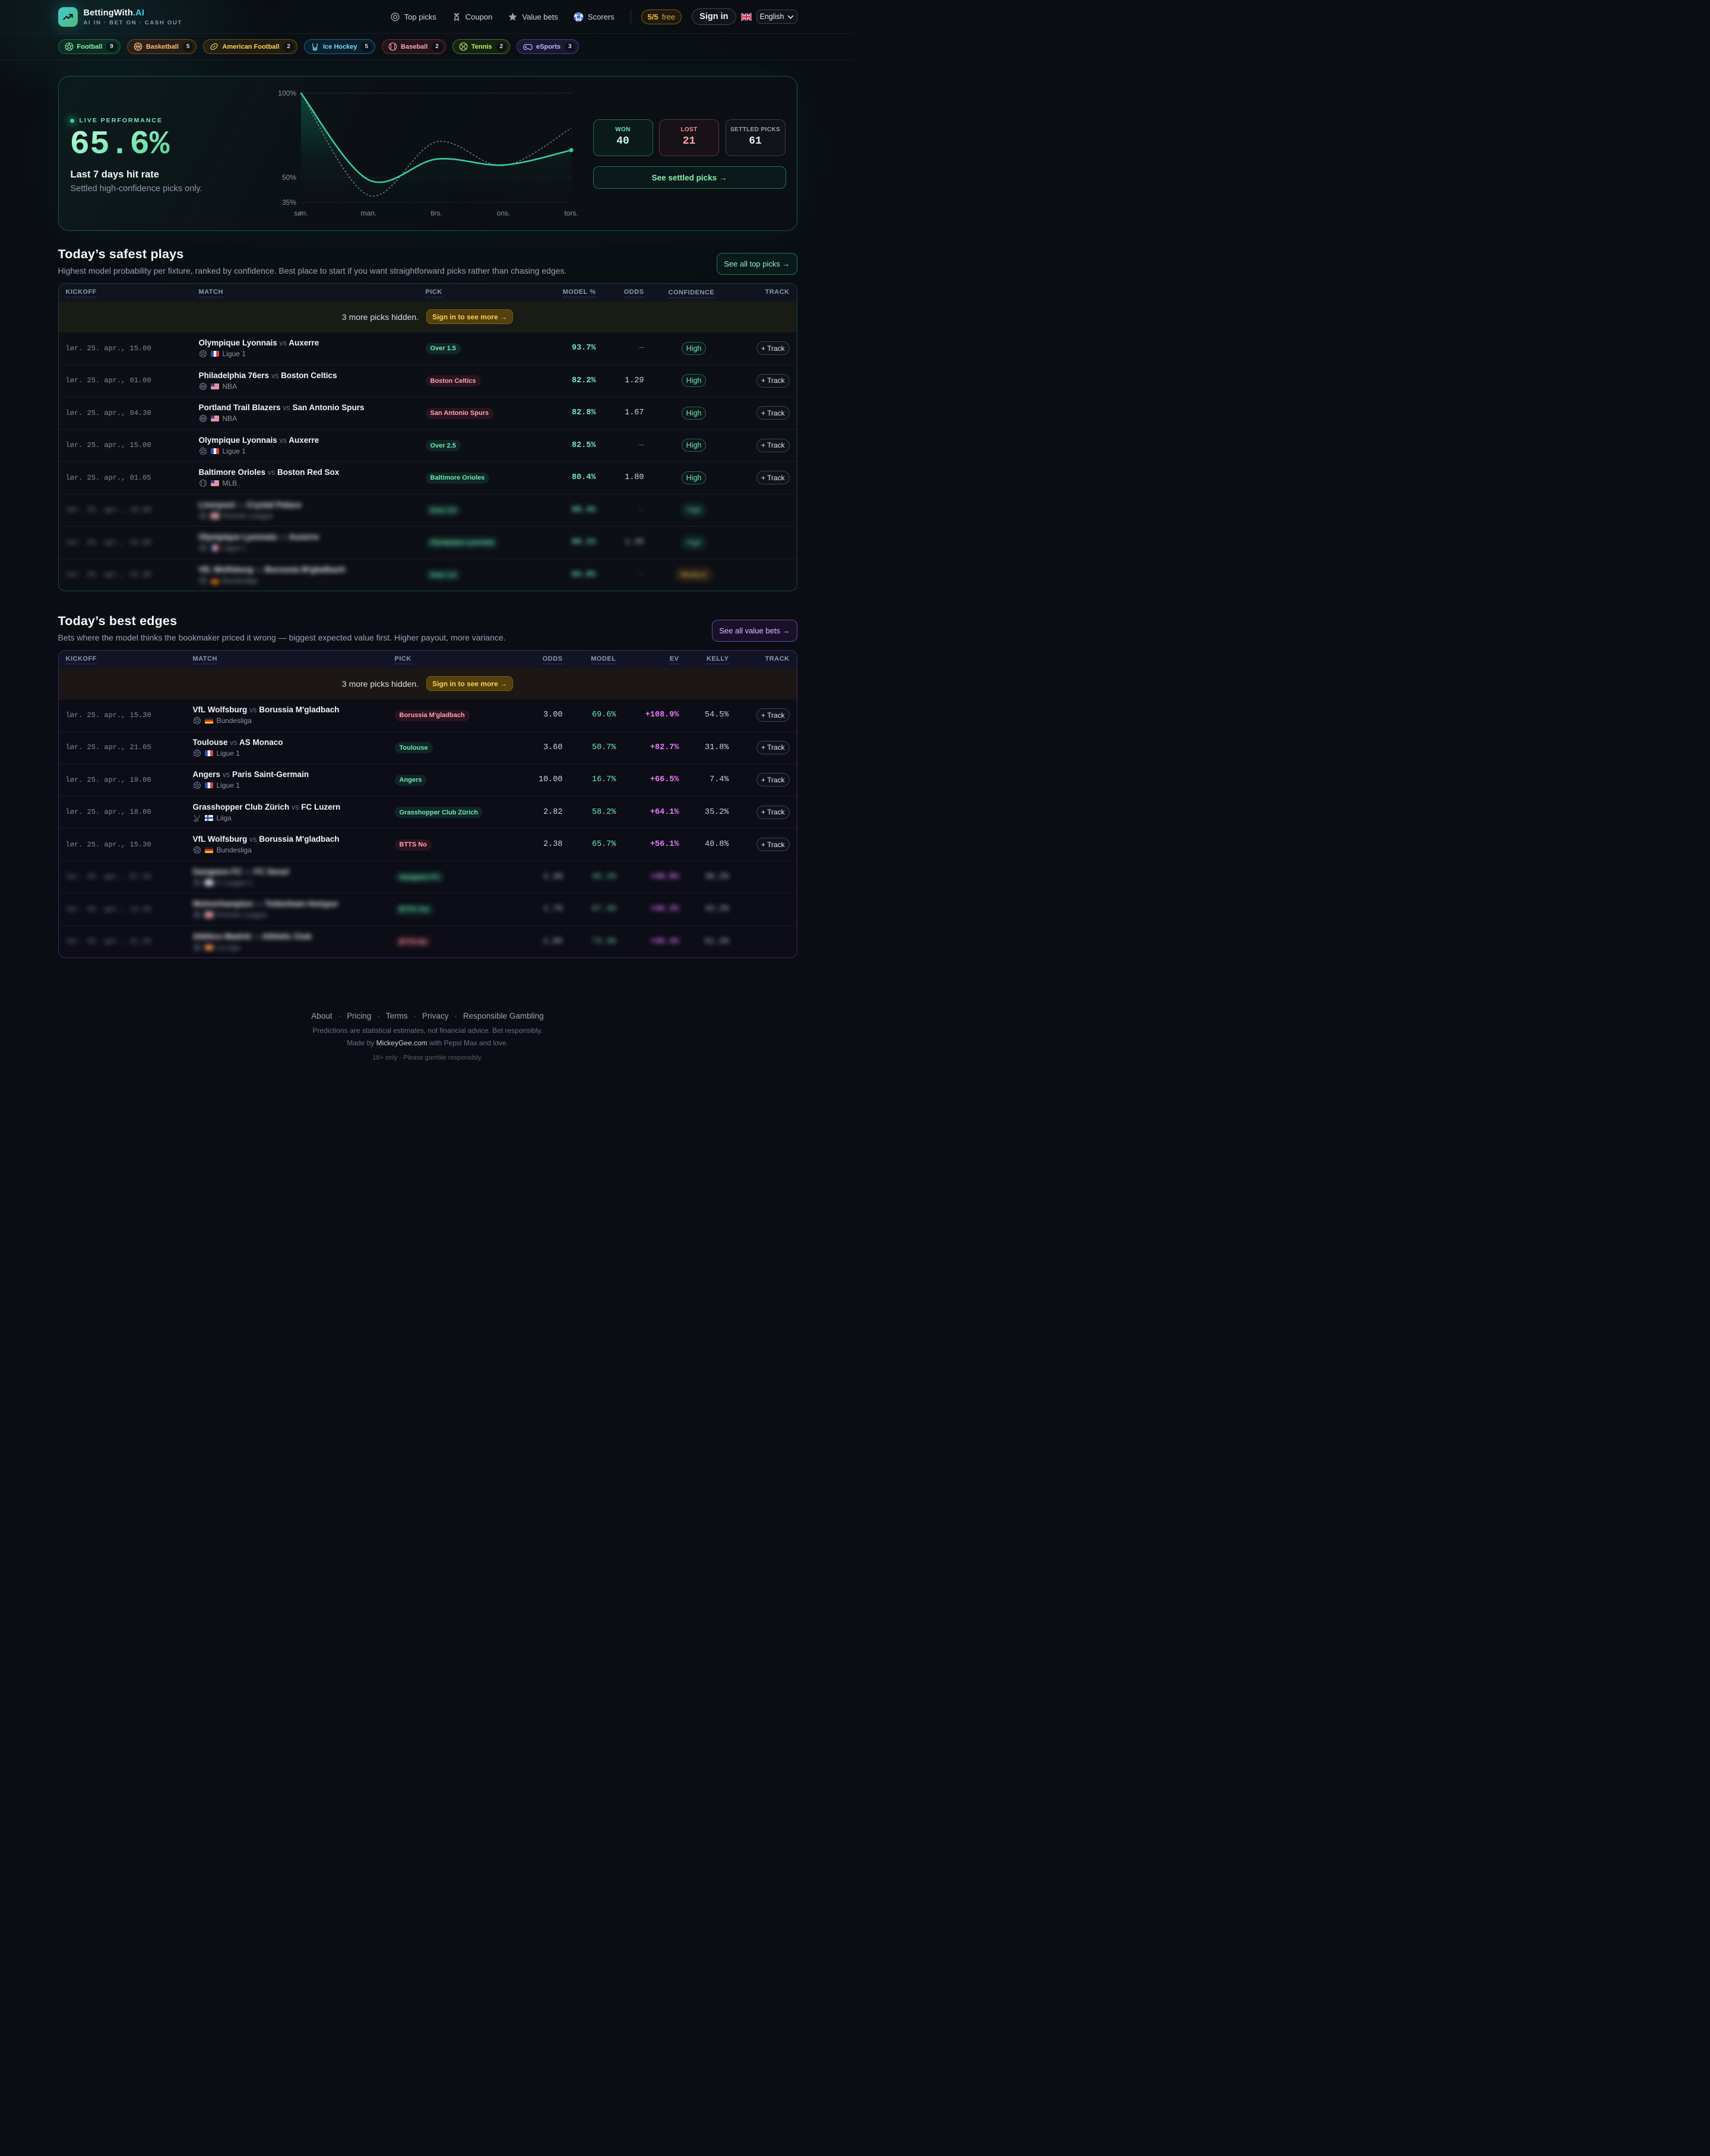  I want to click on svg-text: tors., so click(571, 213).